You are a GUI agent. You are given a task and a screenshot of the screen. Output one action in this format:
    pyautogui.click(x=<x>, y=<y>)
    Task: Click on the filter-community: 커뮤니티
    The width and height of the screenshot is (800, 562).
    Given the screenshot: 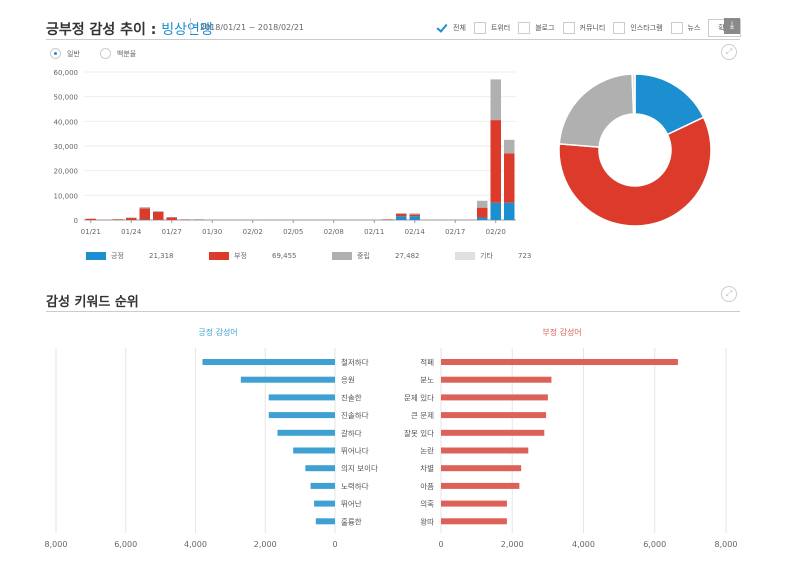 What is the action you would take?
    pyautogui.click(x=583, y=28)
    